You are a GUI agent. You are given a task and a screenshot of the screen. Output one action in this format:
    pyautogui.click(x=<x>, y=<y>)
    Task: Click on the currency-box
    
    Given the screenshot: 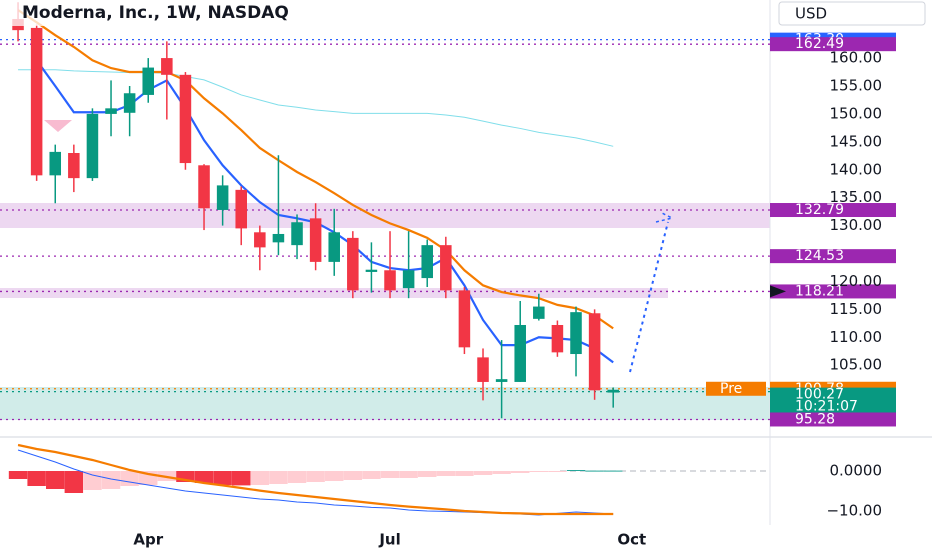 What is the action you would take?
    pyautogui.click(x=852, y=13)
    